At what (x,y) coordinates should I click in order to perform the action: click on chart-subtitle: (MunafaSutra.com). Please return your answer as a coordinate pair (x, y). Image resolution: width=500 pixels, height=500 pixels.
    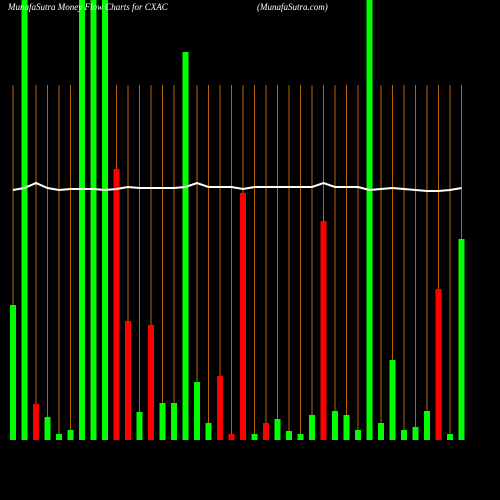
    Looking at the image, I should click on (292, 7).